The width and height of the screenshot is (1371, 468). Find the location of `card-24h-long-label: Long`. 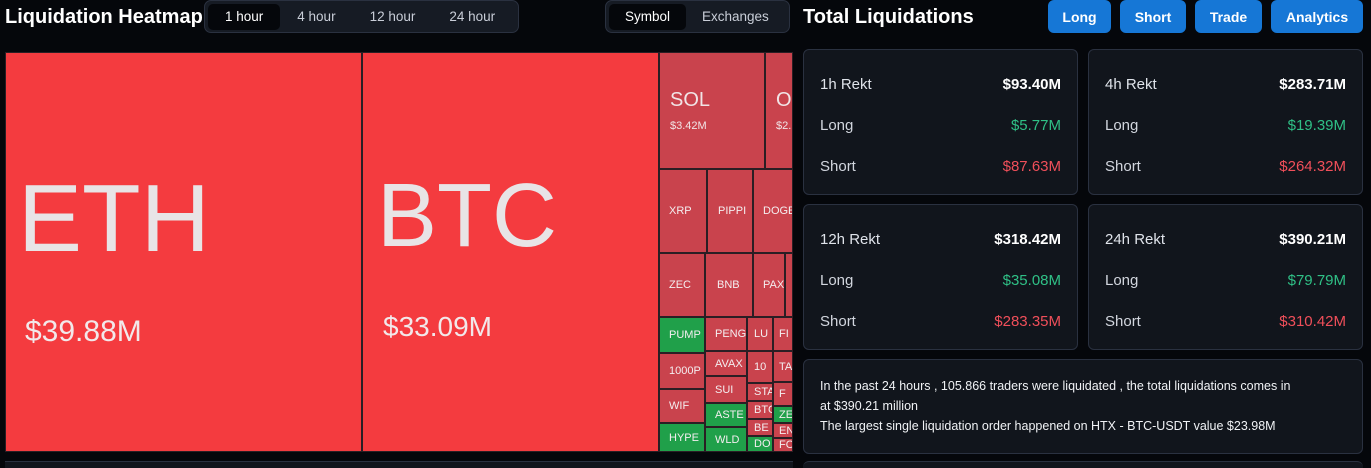

card-24h-long-label: Long is located at coordinates (1122, 280).